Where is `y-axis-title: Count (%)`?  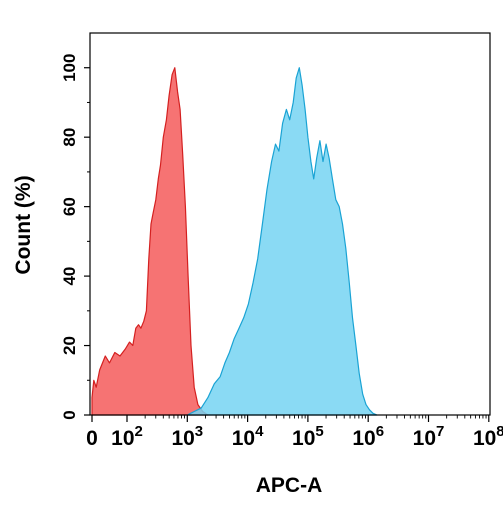
y-axis-title: Count (%) is located at coordinates (23, 224).